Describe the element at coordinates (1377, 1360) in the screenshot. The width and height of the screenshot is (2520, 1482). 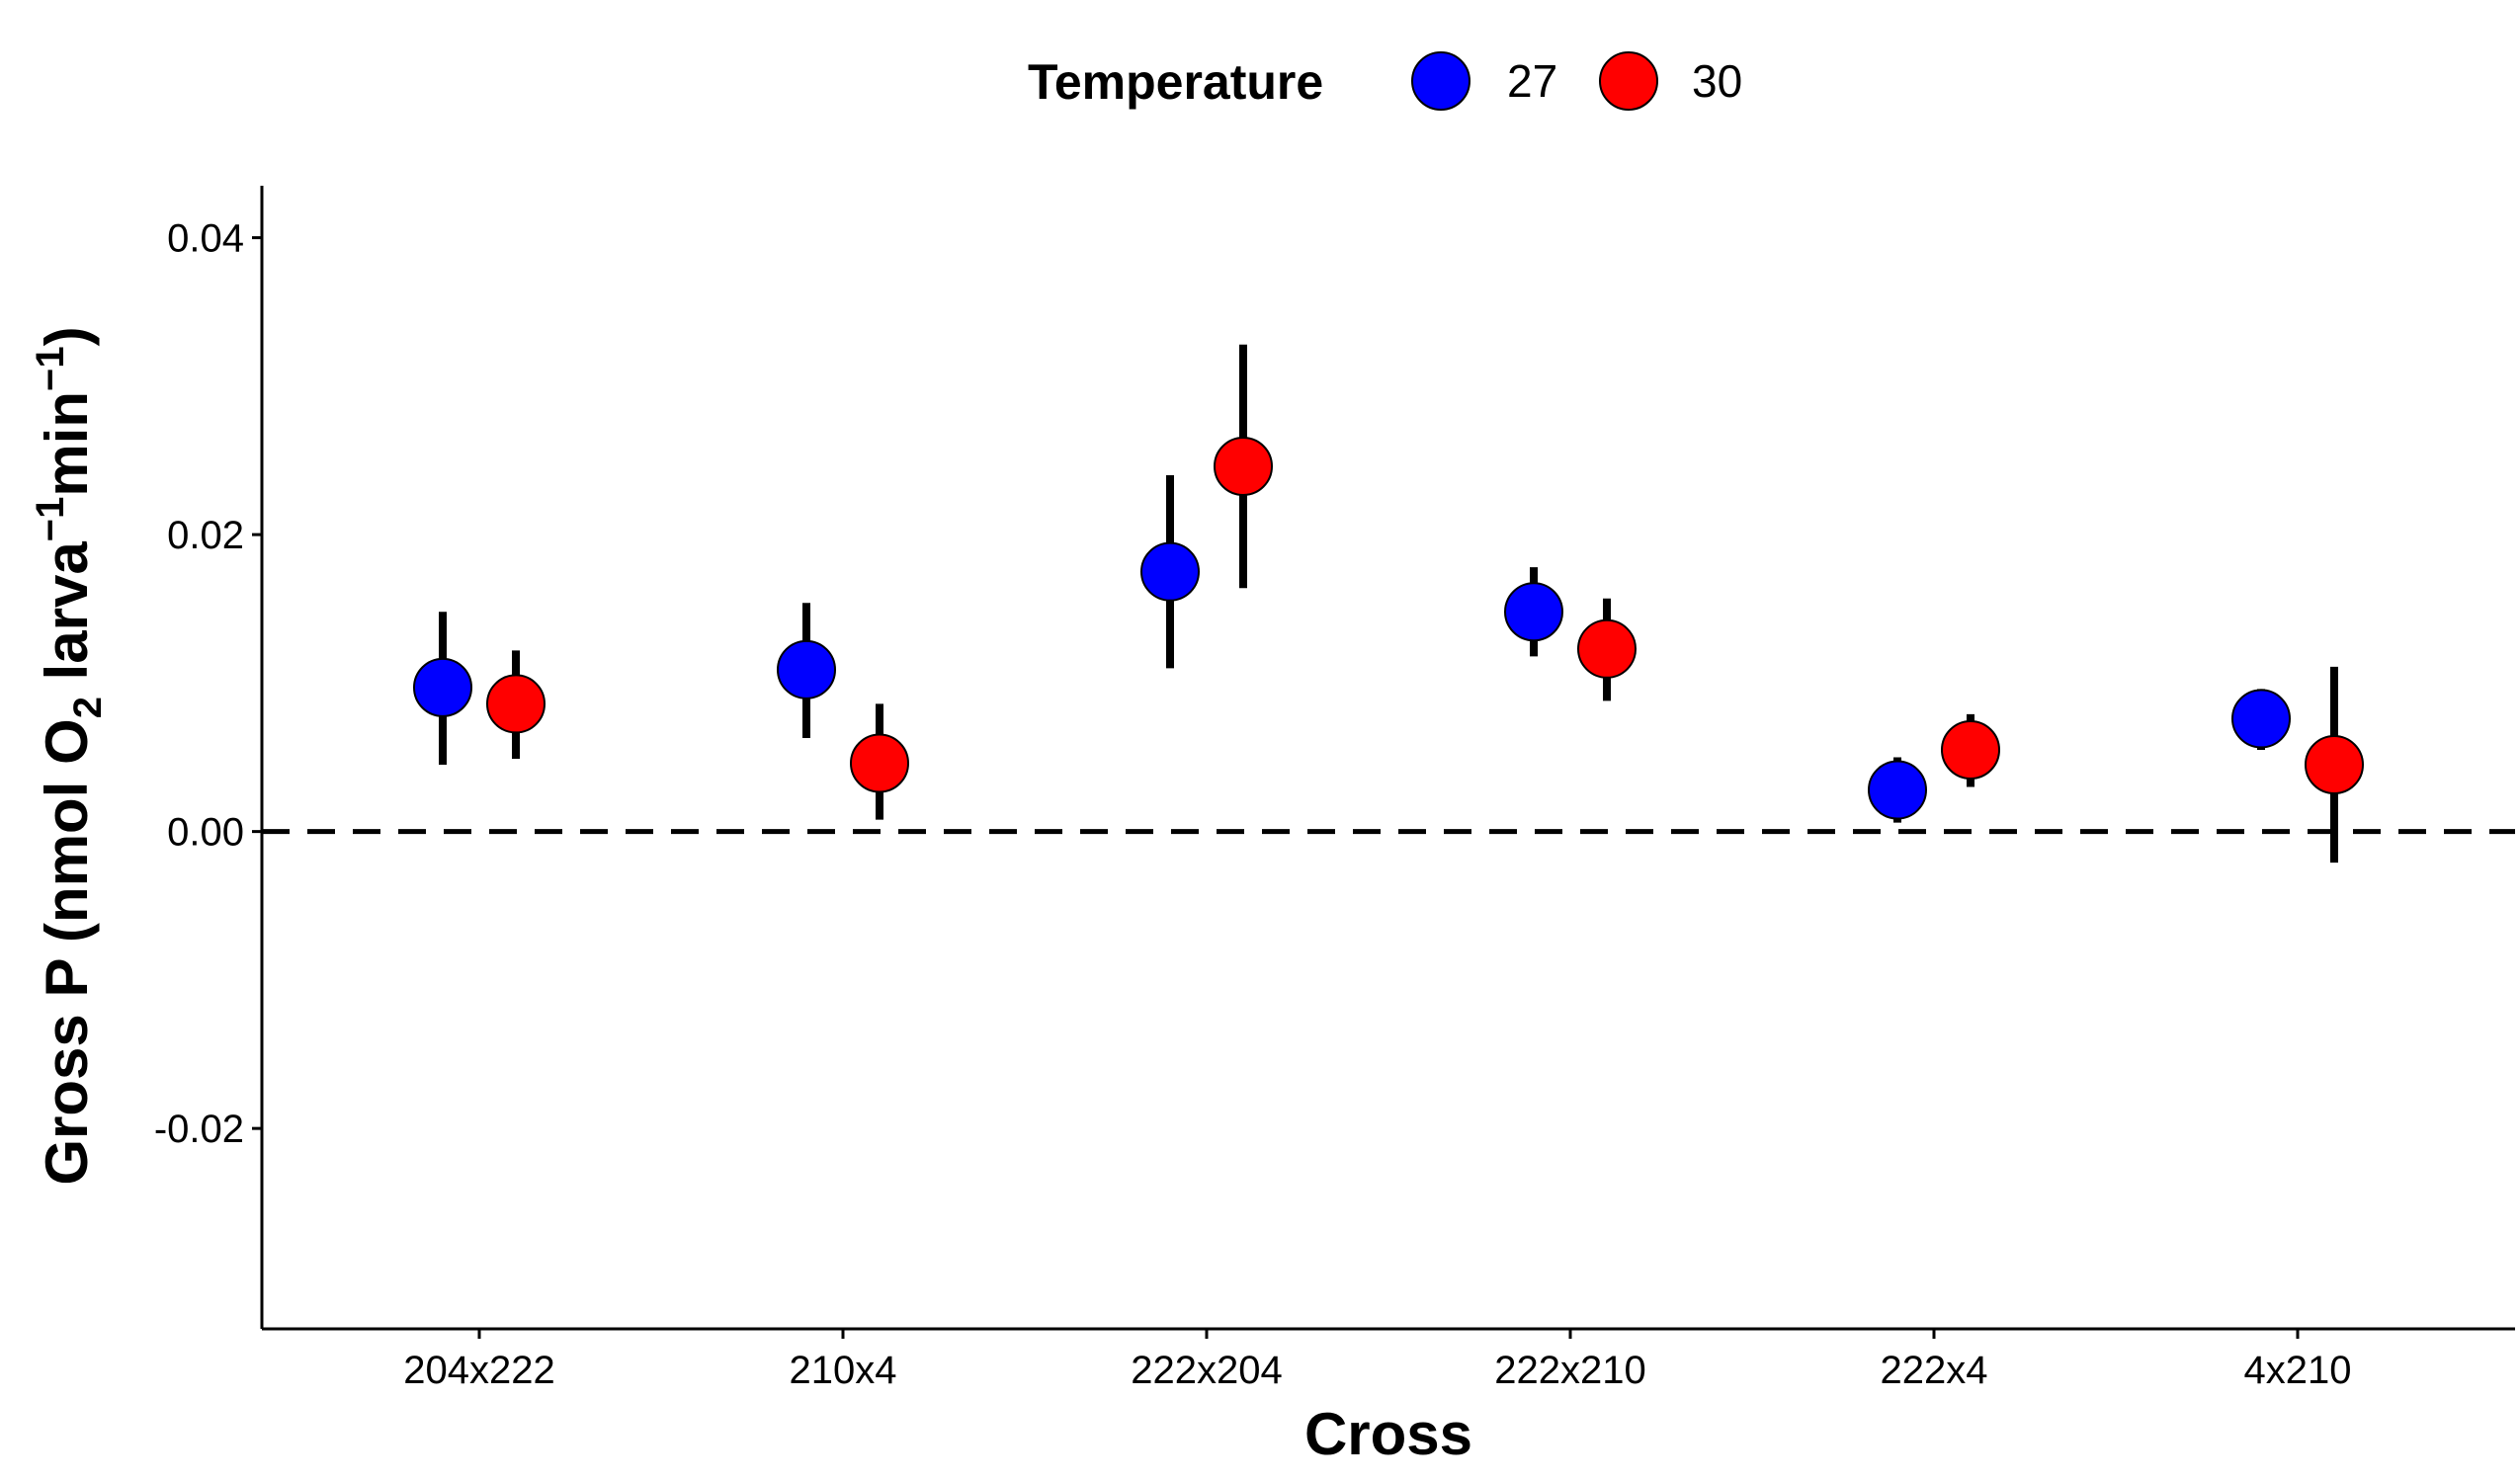
I see `x-axis-ticks: 204x222 210x4 222x204 222x210 222x4 4x210` at that location.